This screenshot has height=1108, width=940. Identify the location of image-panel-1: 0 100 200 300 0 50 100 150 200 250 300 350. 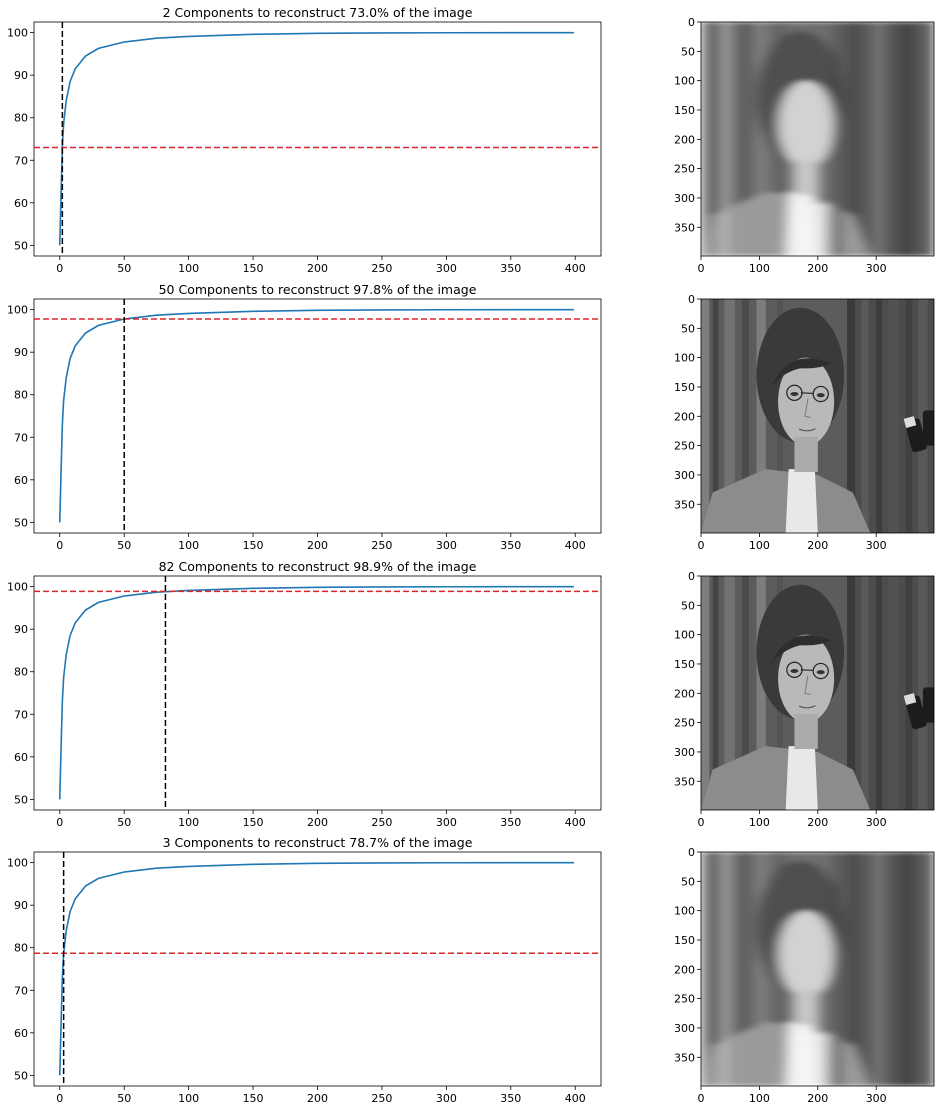
(804, 145).